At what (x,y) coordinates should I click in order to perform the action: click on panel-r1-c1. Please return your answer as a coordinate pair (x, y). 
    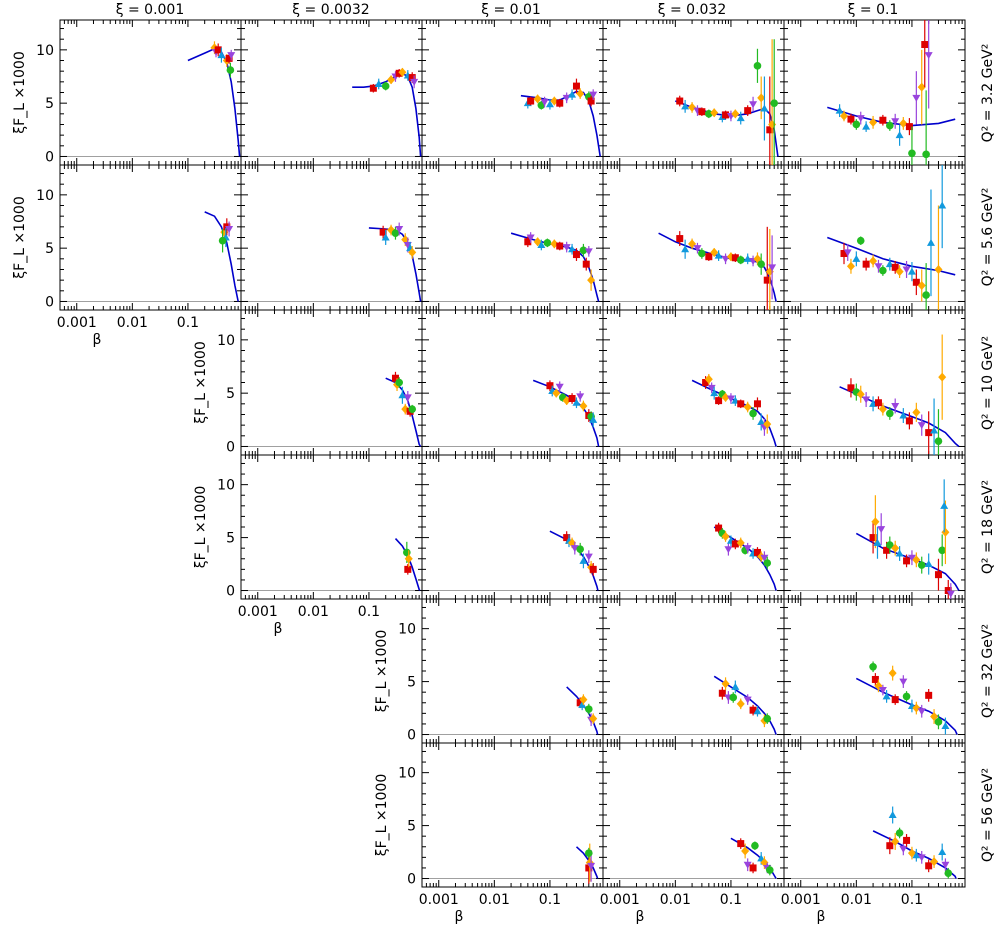
    Looking at the image, I should click on (395, 262).